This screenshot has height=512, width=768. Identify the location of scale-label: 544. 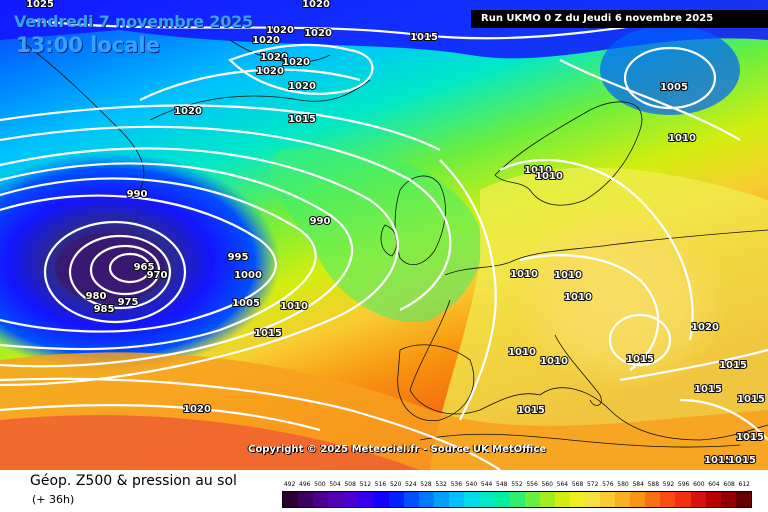
(486, 484).